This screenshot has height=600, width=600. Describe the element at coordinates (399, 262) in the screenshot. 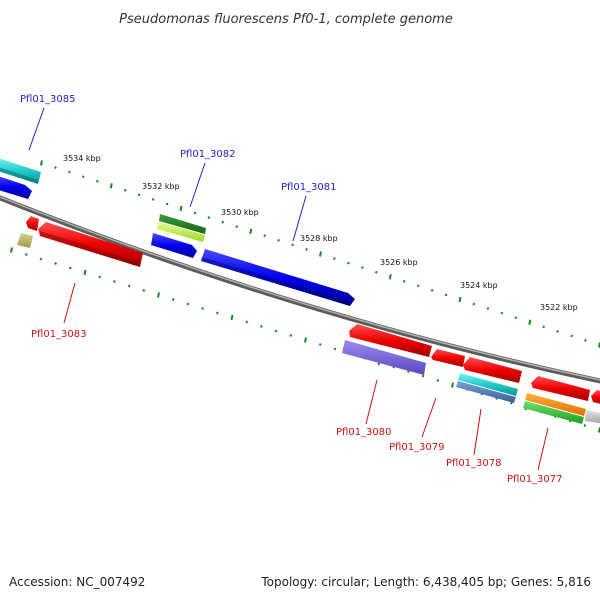

I see `kbp-label-3526: 3526 kbp` at that location.